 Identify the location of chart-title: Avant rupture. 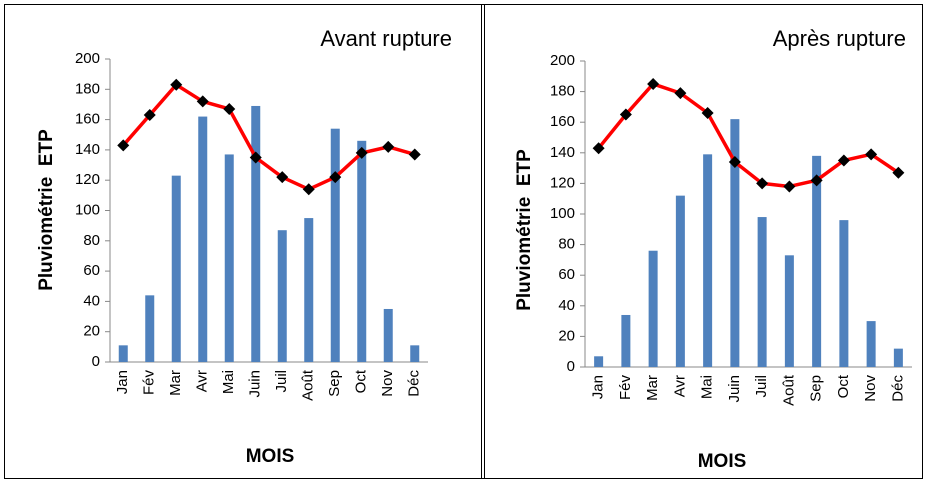
(386, 38).